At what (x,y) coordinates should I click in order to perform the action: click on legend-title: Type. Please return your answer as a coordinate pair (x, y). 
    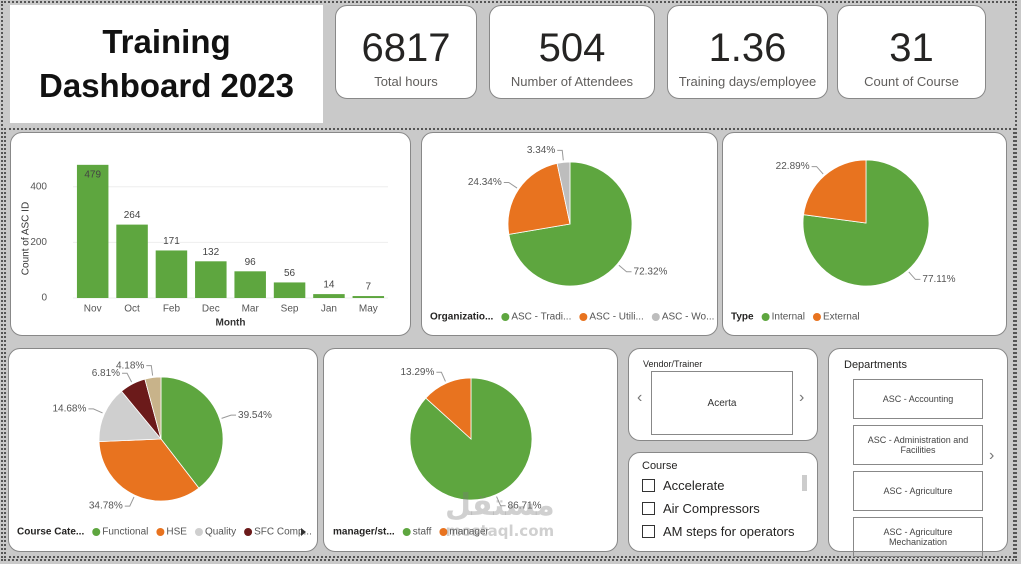
    Looking at the image, I should click on (742, 317).